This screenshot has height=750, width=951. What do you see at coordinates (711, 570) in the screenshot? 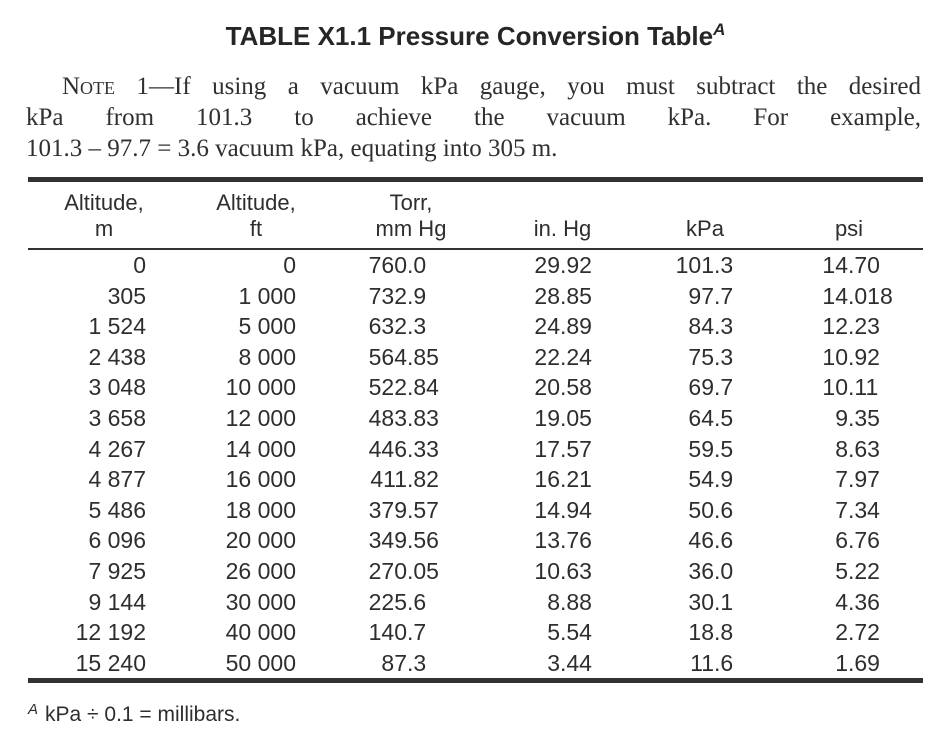
I see `cell-kpa: 36.0` at bounding box center [711, 570].